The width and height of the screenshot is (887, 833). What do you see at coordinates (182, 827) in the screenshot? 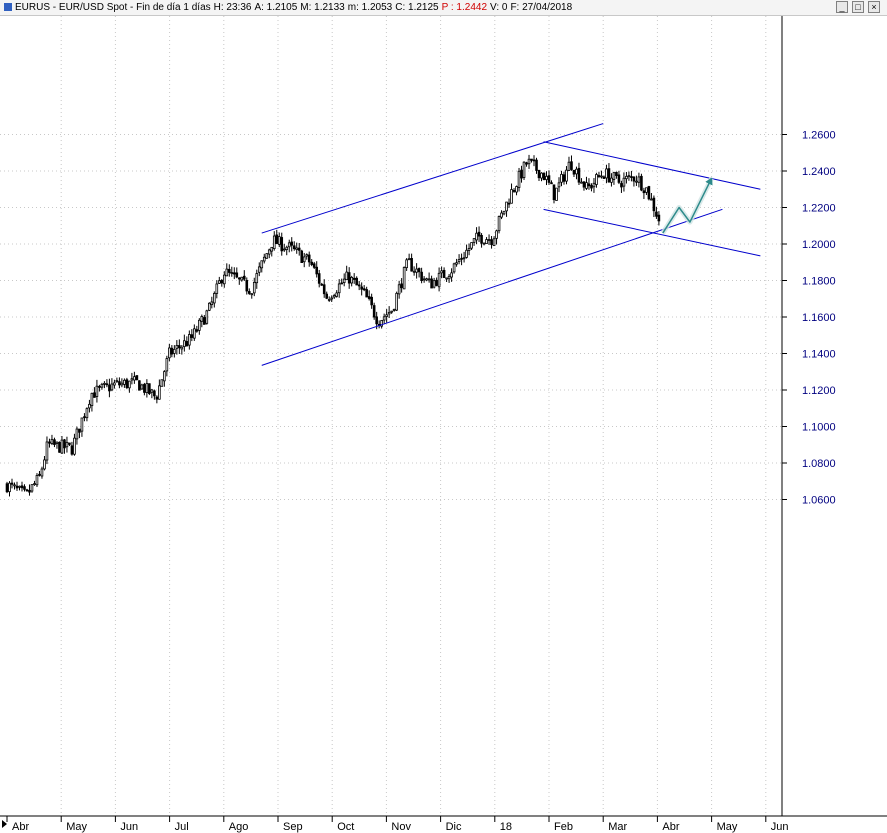
I see `time-label-3: Jul` at bounding box center [182, 827].